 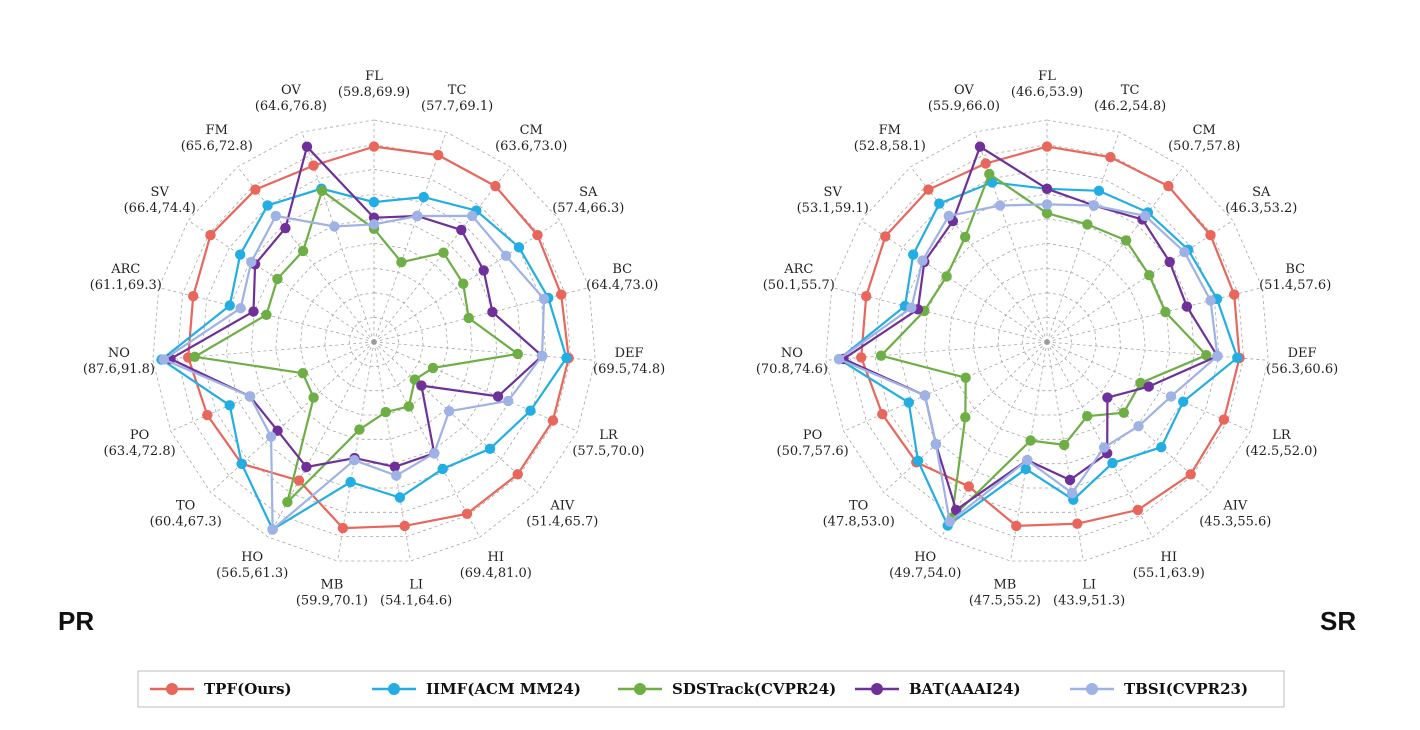 What do you see at coordinates (813, 443) in the screenshot?
I see `axis-label-po: PO (50.7,57.6)` at bounding box center [813, 443].